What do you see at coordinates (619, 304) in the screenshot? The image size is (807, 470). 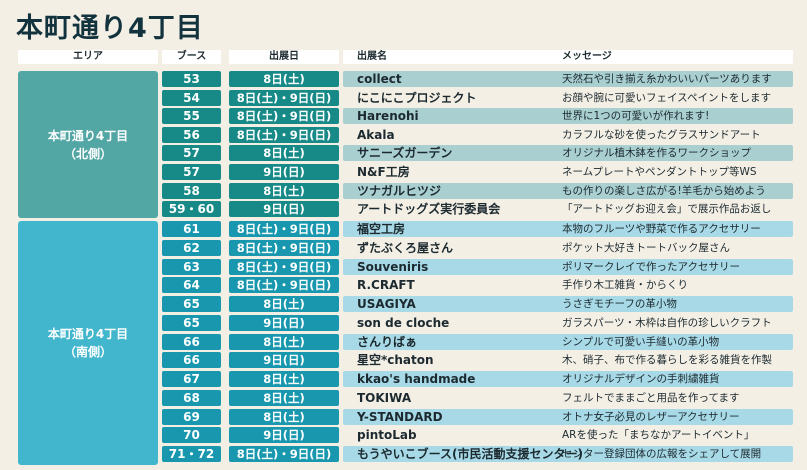 I see `exhibitor-message: うさぎモチーフの革小物` at bounding box center [619, 304].